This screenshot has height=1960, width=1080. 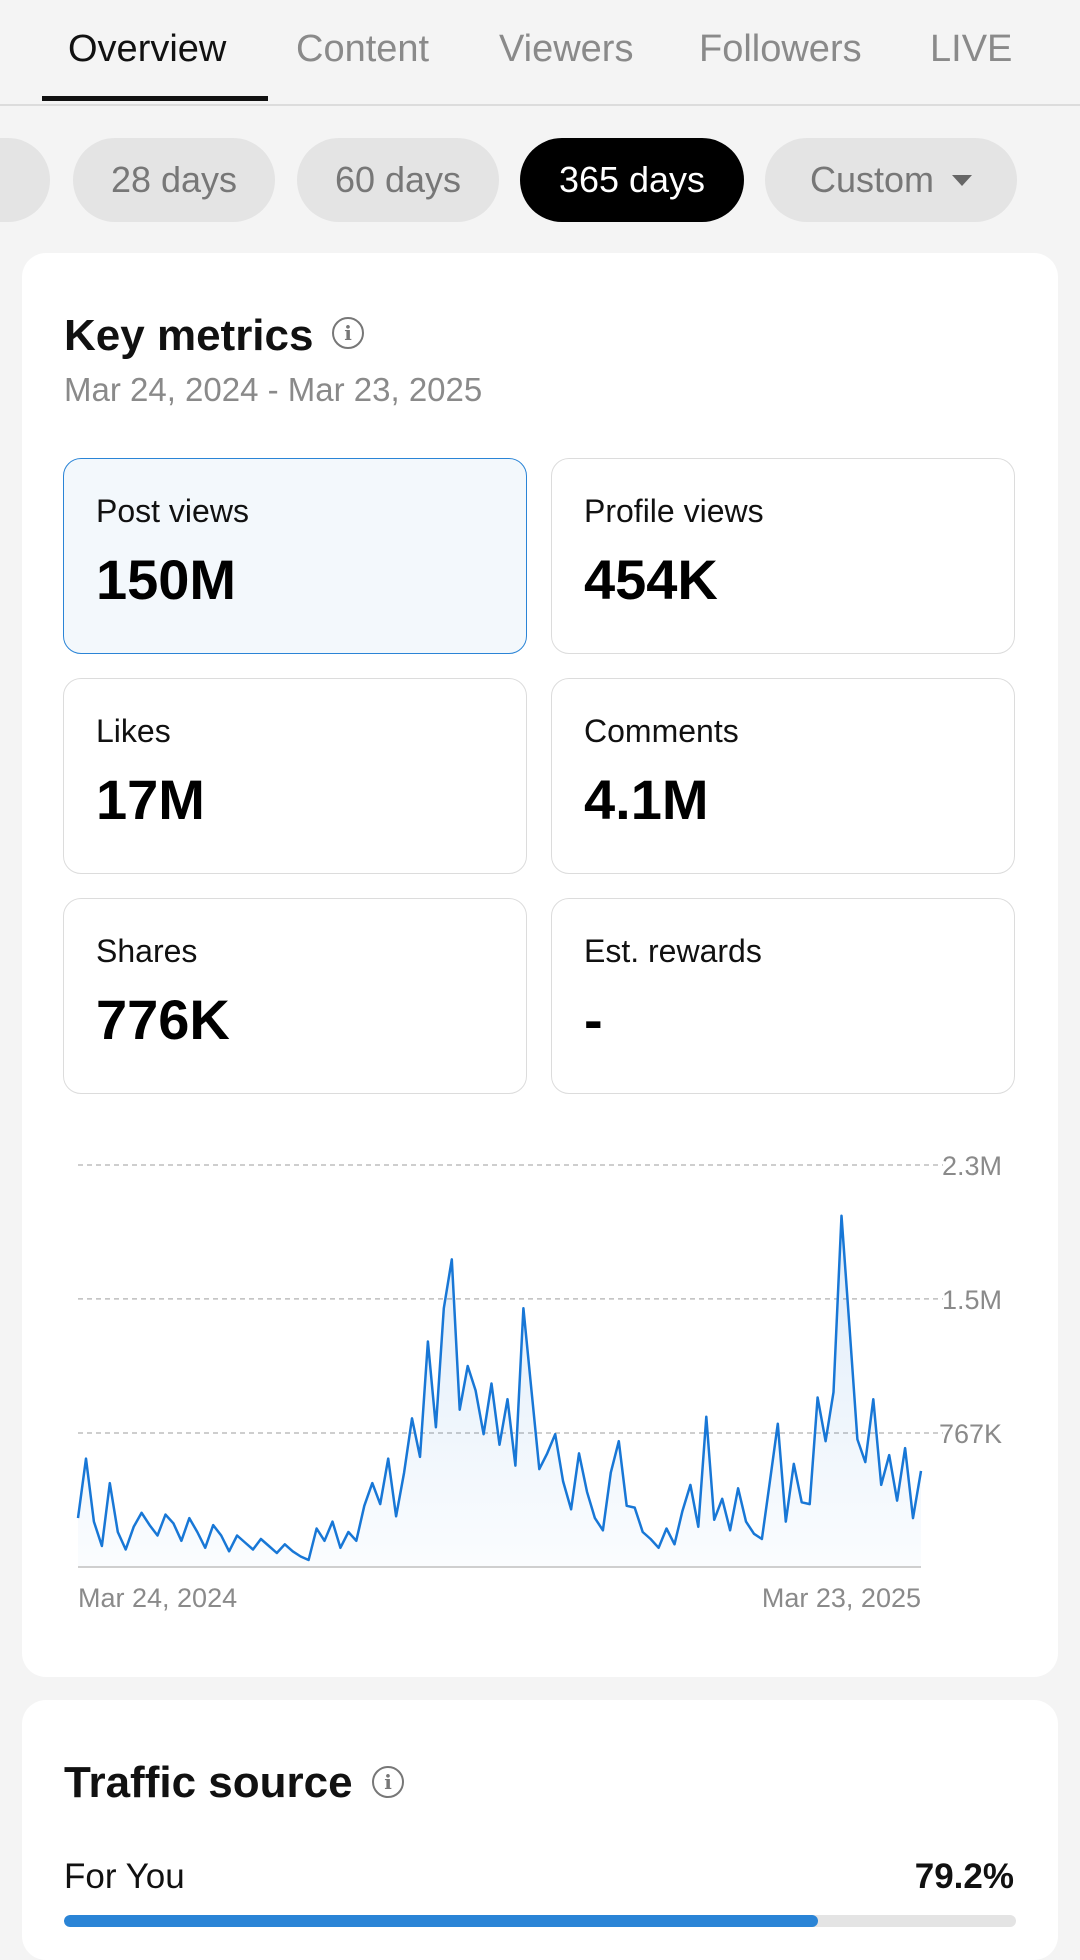 I want to click on chart-series-line, so click(x=499, y=1388).